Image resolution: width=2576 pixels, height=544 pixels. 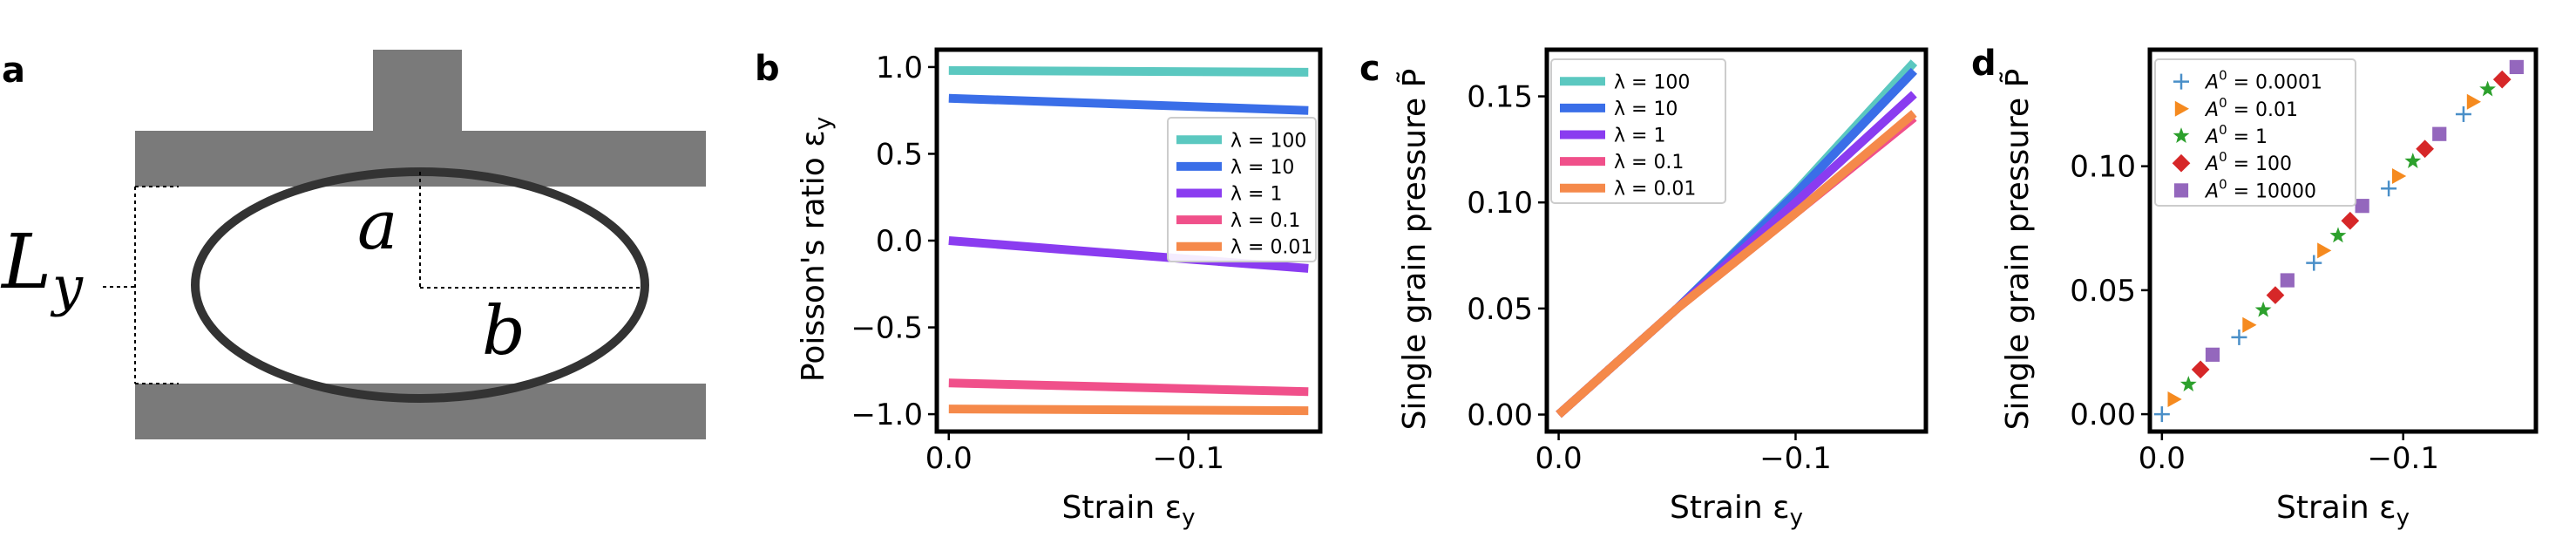 What do you see at coordinates (1646, 109) in the screenshot?
I see `legend-label-1: λ = 10` at bounding box center [1646, 109].